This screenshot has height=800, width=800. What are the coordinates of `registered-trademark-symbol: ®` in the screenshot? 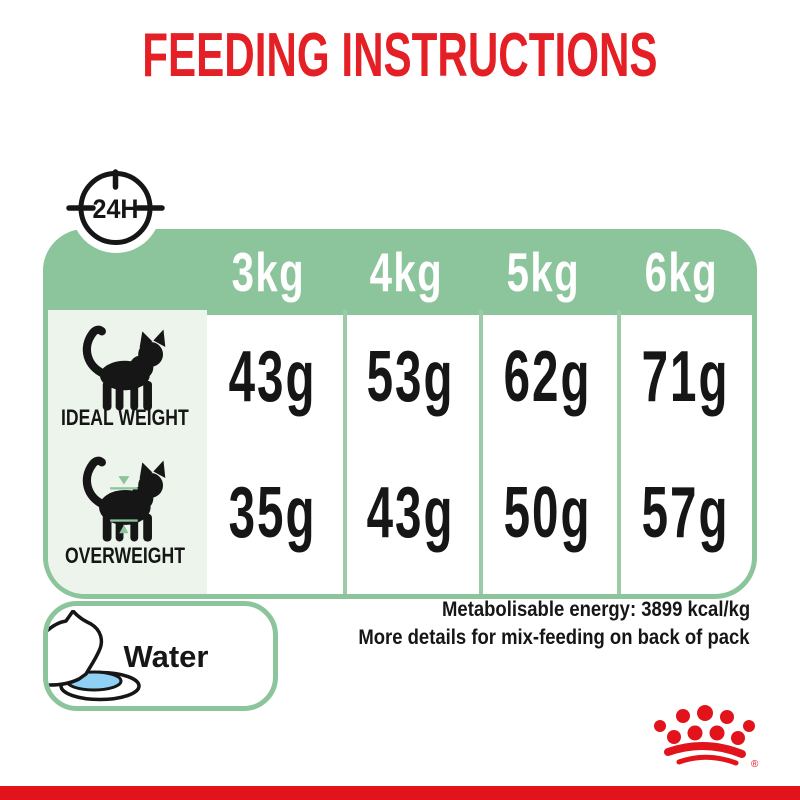 It's located at (755, 764).